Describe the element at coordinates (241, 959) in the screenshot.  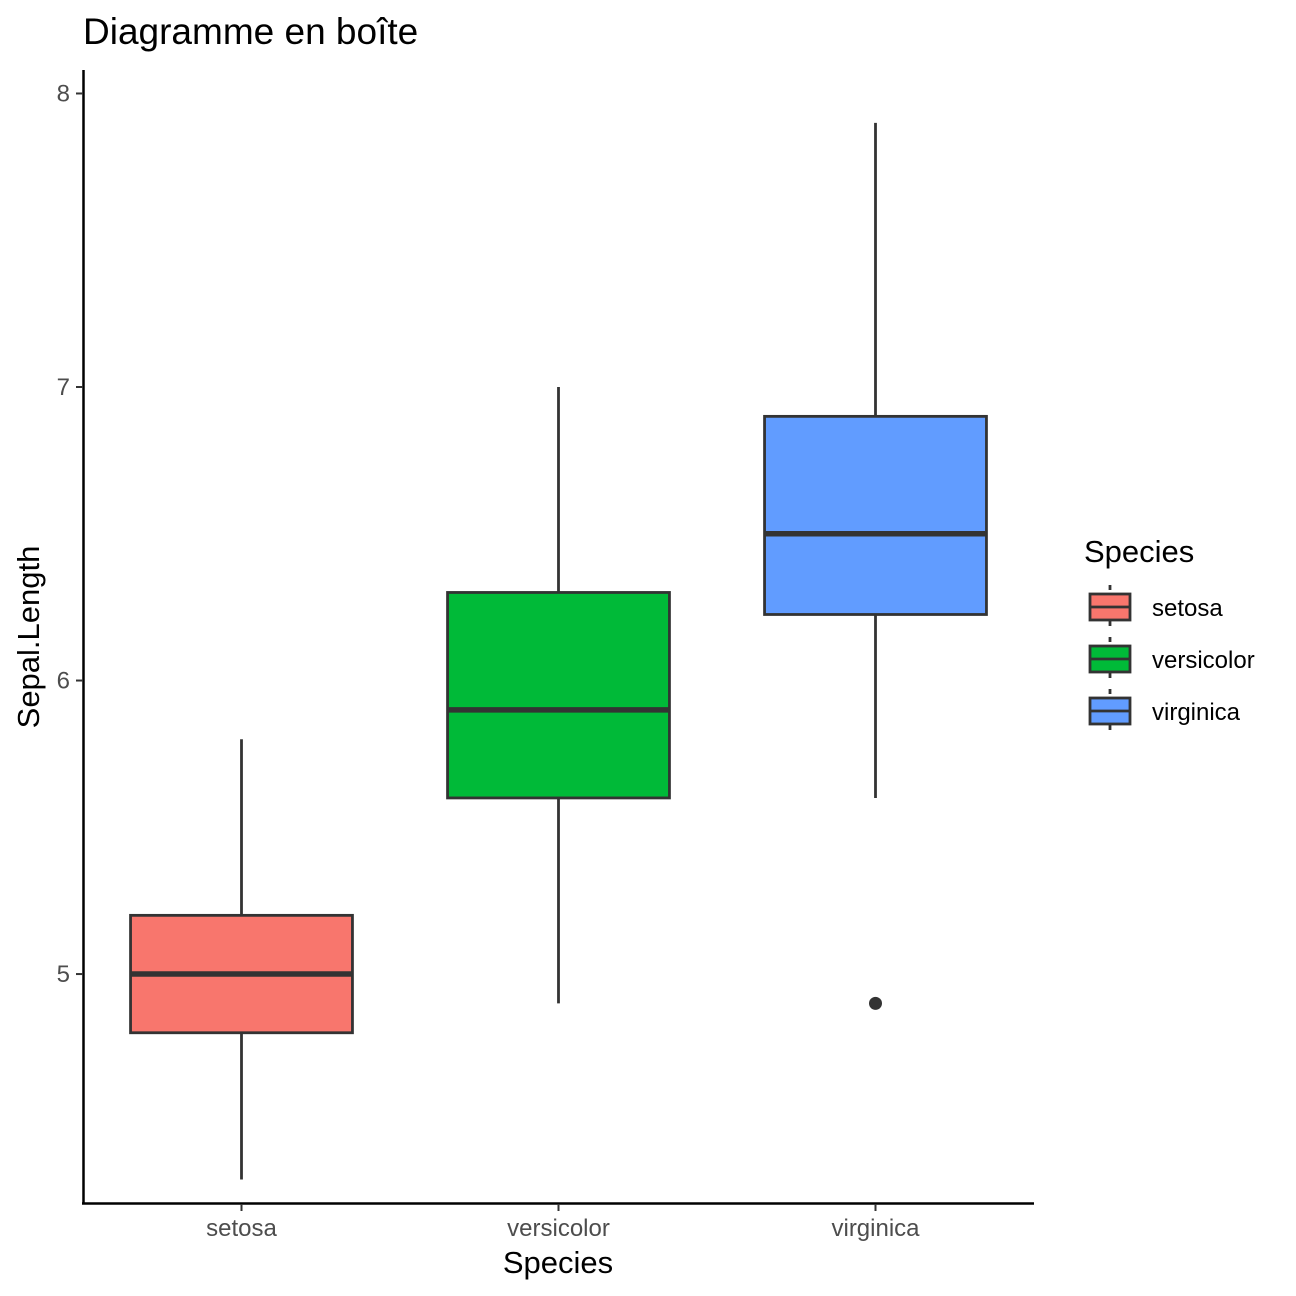
I see `box-setosa` at that location.